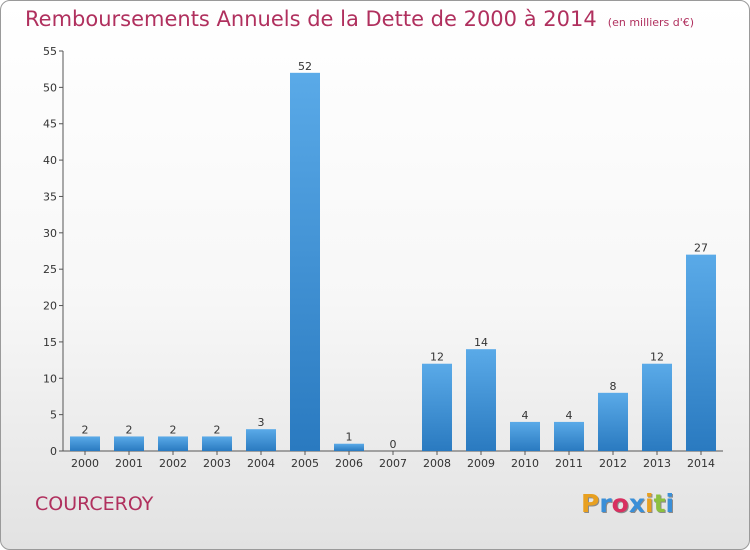 Image resolution: width=750 pixels, height=550 pixels. Describe the element at coordinates (393, 444) in the screenshot. I see `bar-value-label: 0` at that location.